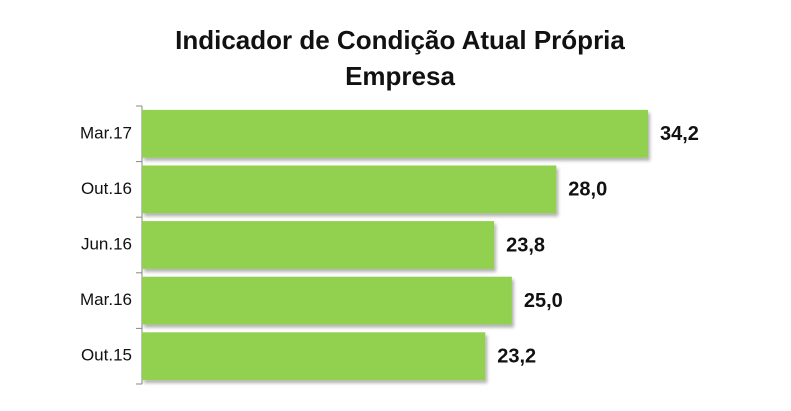  Describe the element at coordinates (106, 188) in the screenshot. I see `y-tick-label: Out.16` at that location.